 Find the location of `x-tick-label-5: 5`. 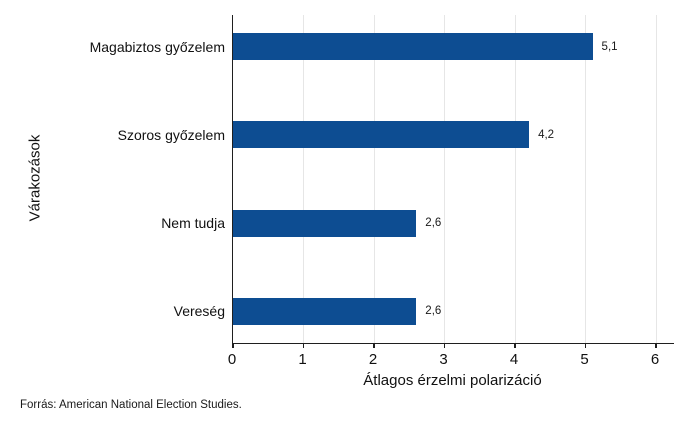

x-tick-label-5: 5 is located at coordinates (584, 359).